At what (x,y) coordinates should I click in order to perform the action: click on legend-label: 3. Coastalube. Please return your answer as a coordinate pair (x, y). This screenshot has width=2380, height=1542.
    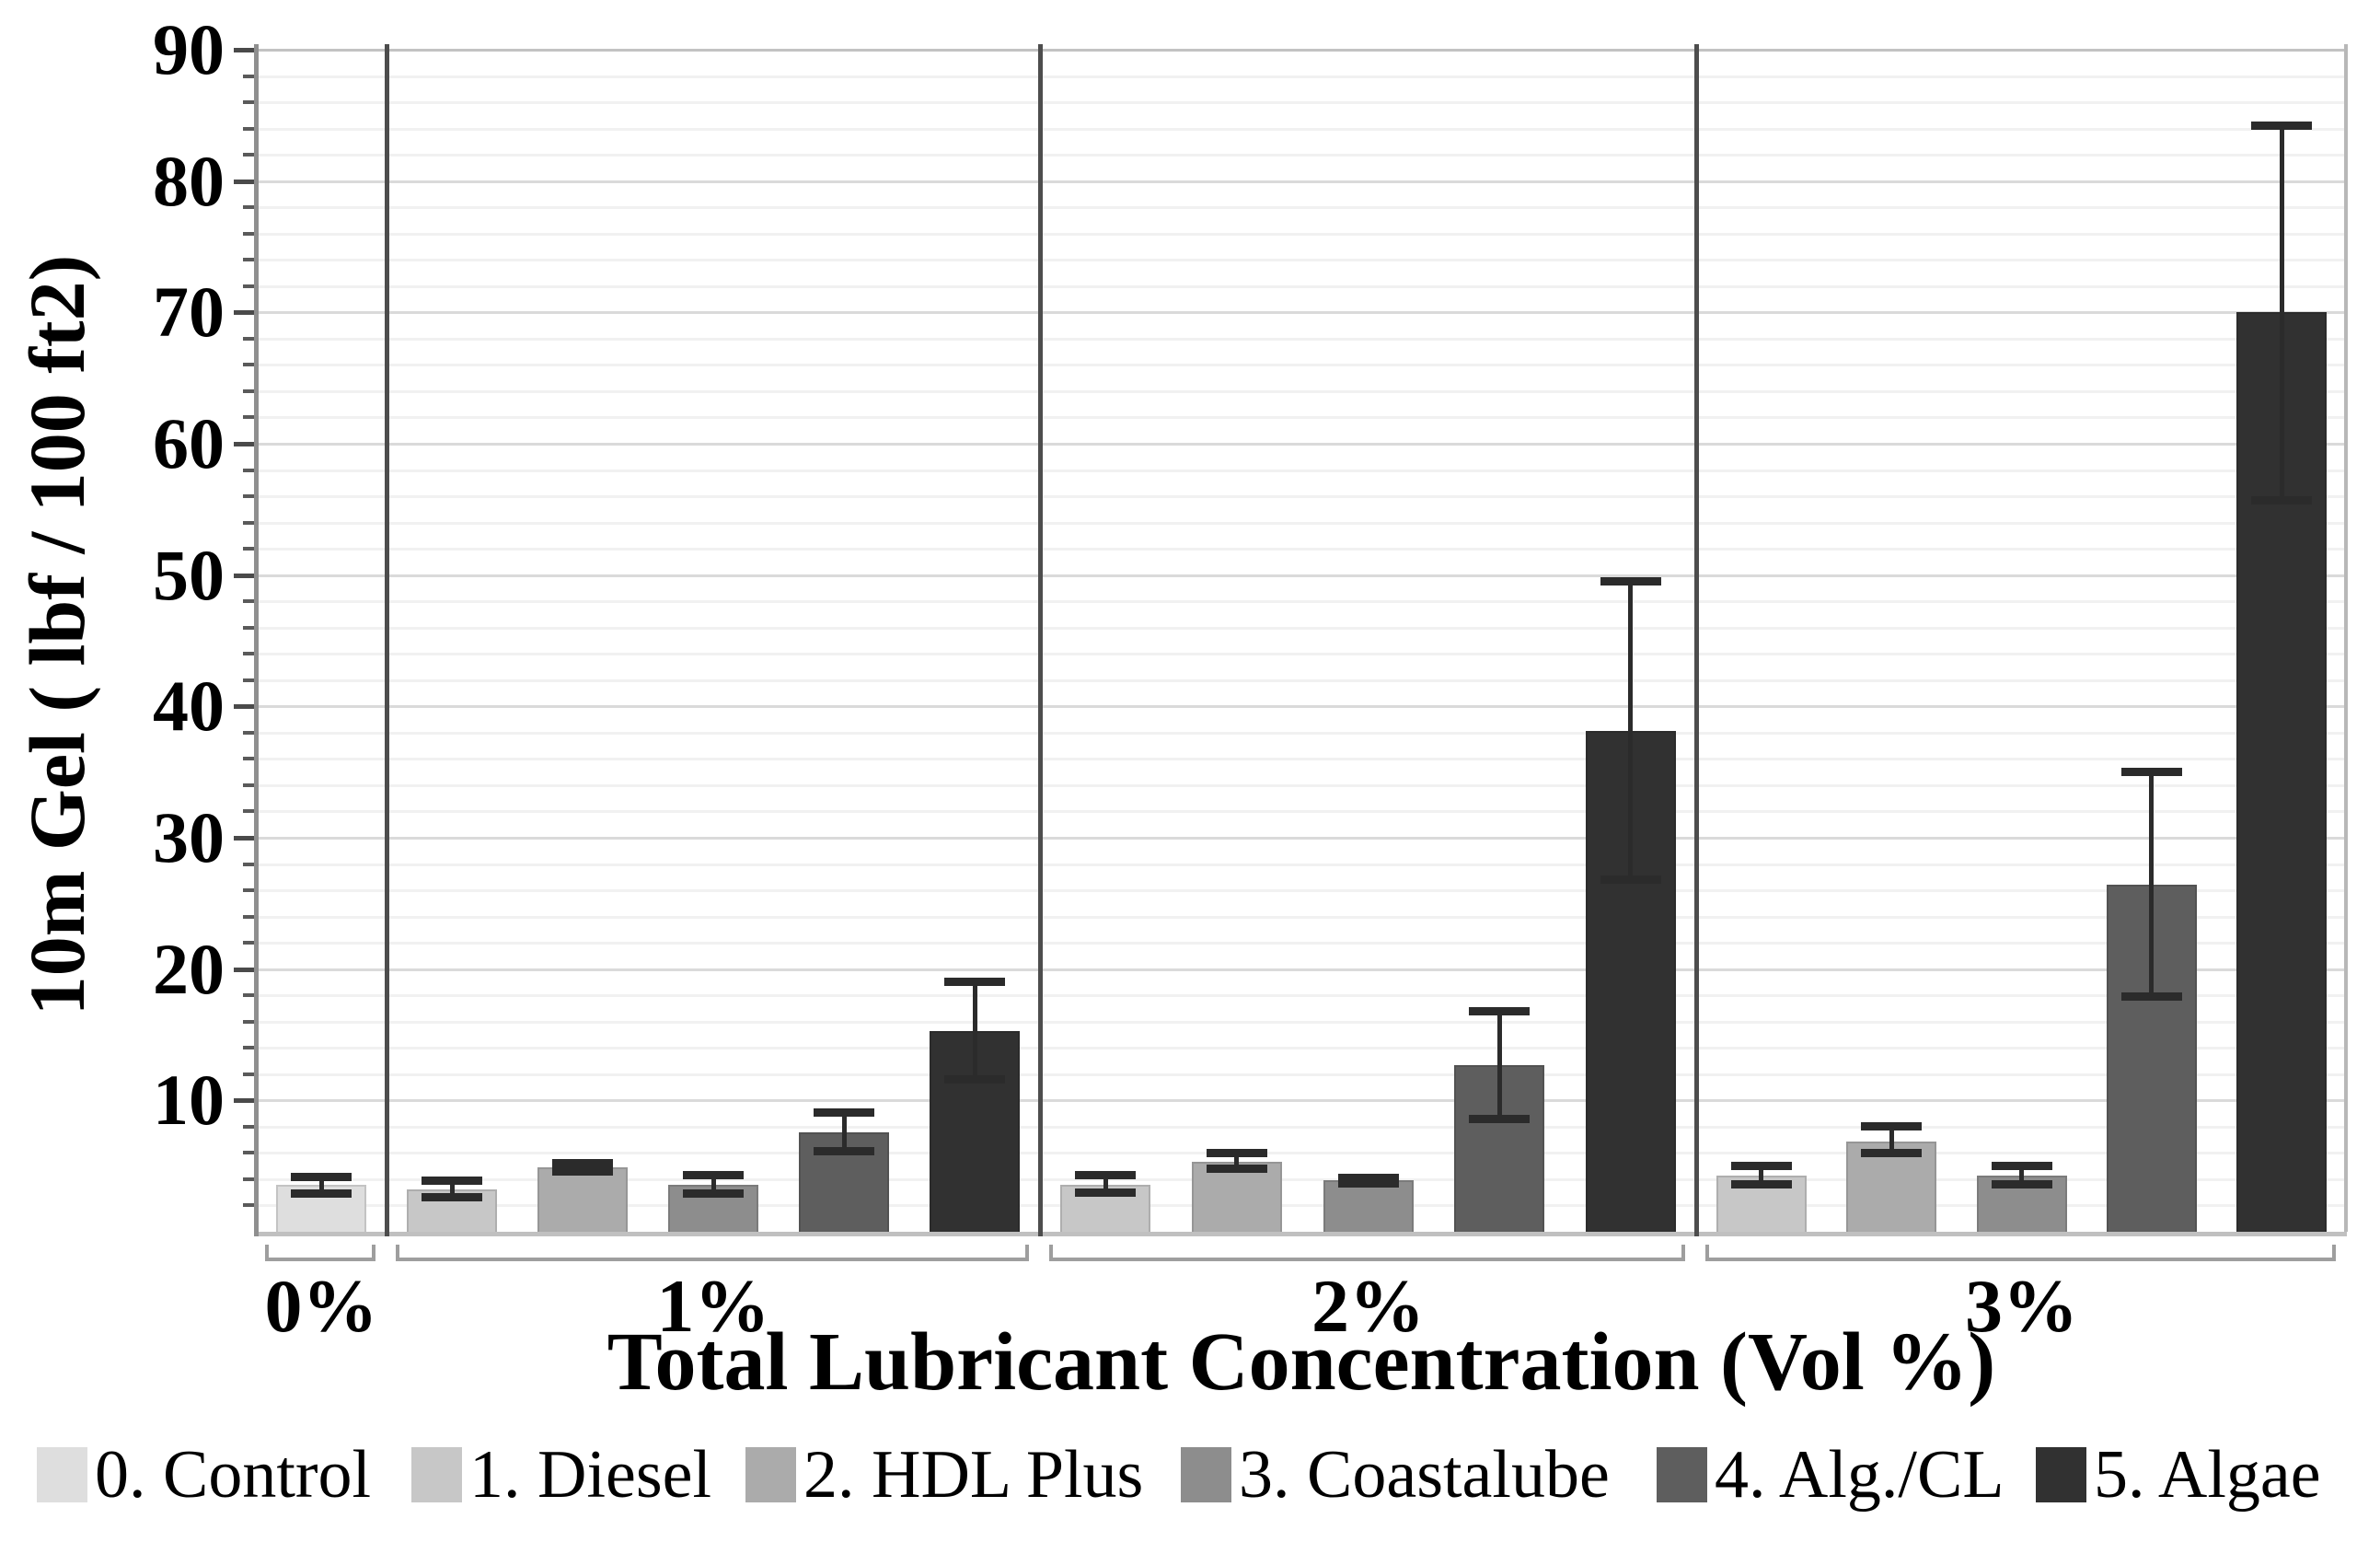
    Looking at the image, I should click on (1424, 1475).